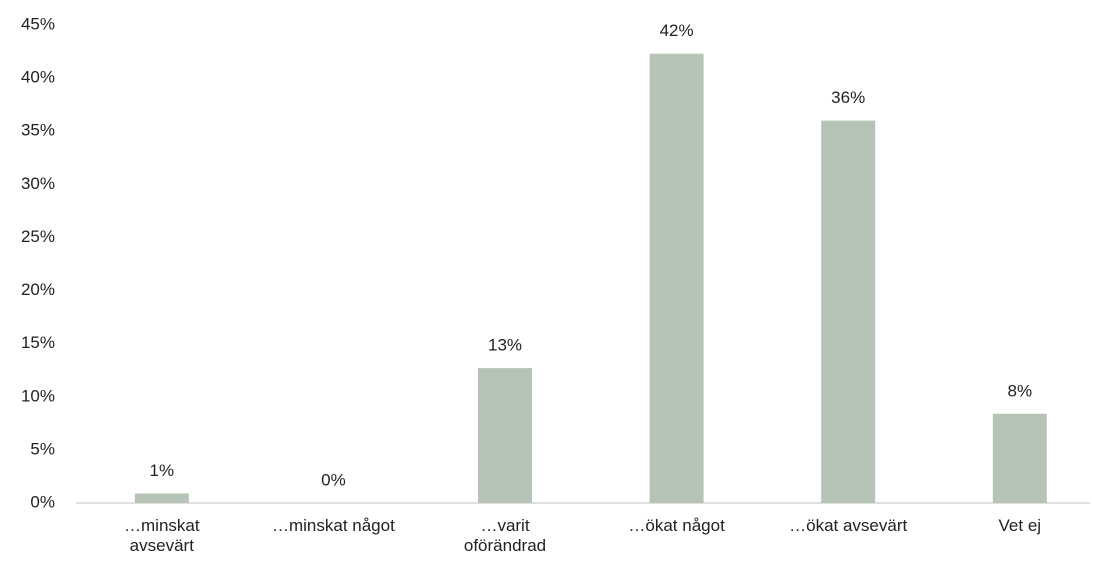  What do you see at coordinates (505, 535) in the screenshot?
I see `x-tick-label: …varit oförändrad` at bounding box center [505, 535].